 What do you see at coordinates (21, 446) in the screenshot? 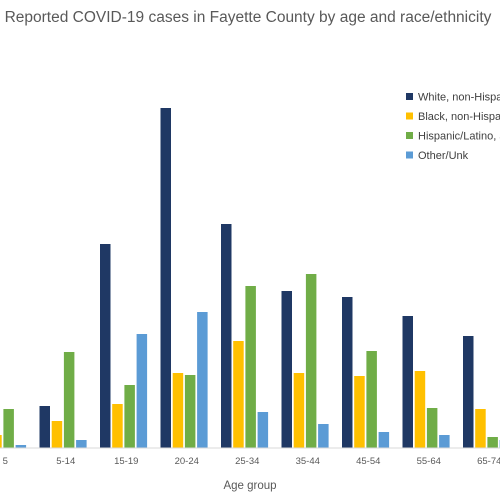
I see `bar-other-unk--5` at bounding box center [21, 446].